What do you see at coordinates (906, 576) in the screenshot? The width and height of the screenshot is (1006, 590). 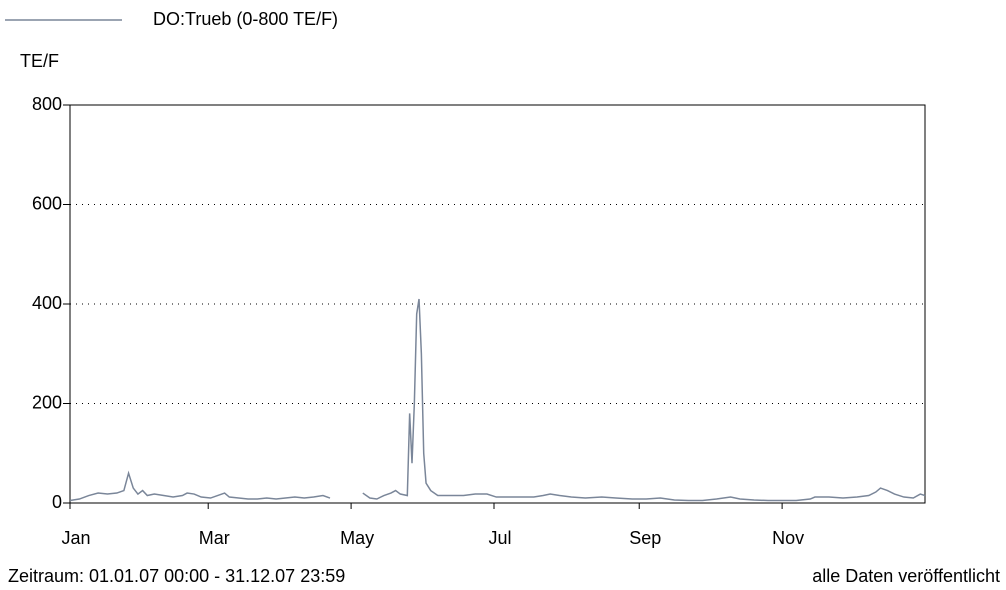 I see `footer-right: alle Daten veröffentlicht` at bounding box center [906, 576].